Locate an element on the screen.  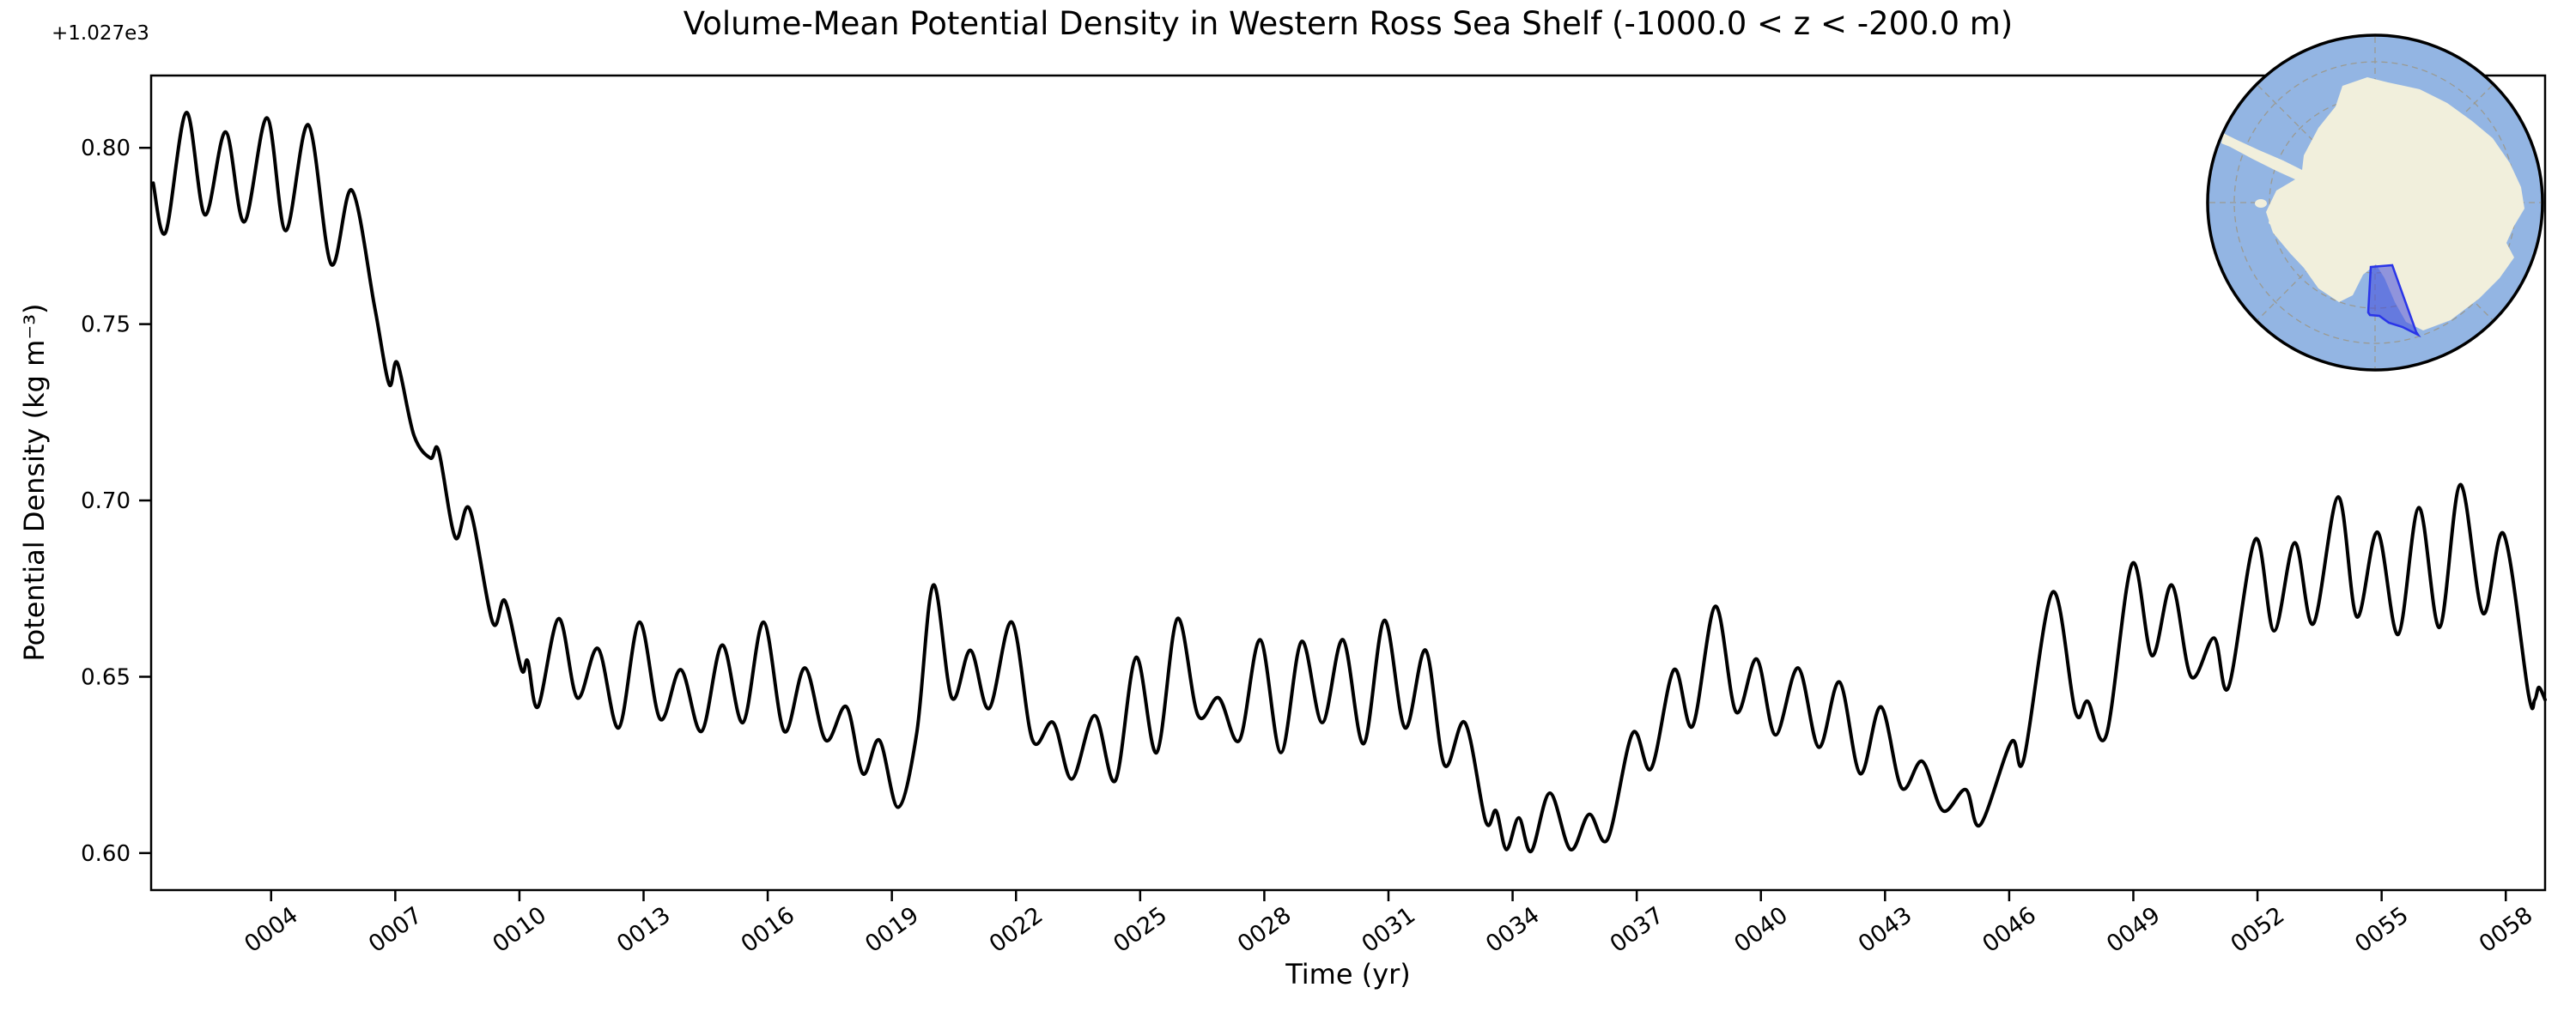
x-tick-label: 0028 is located at coordinates (1265, 930).